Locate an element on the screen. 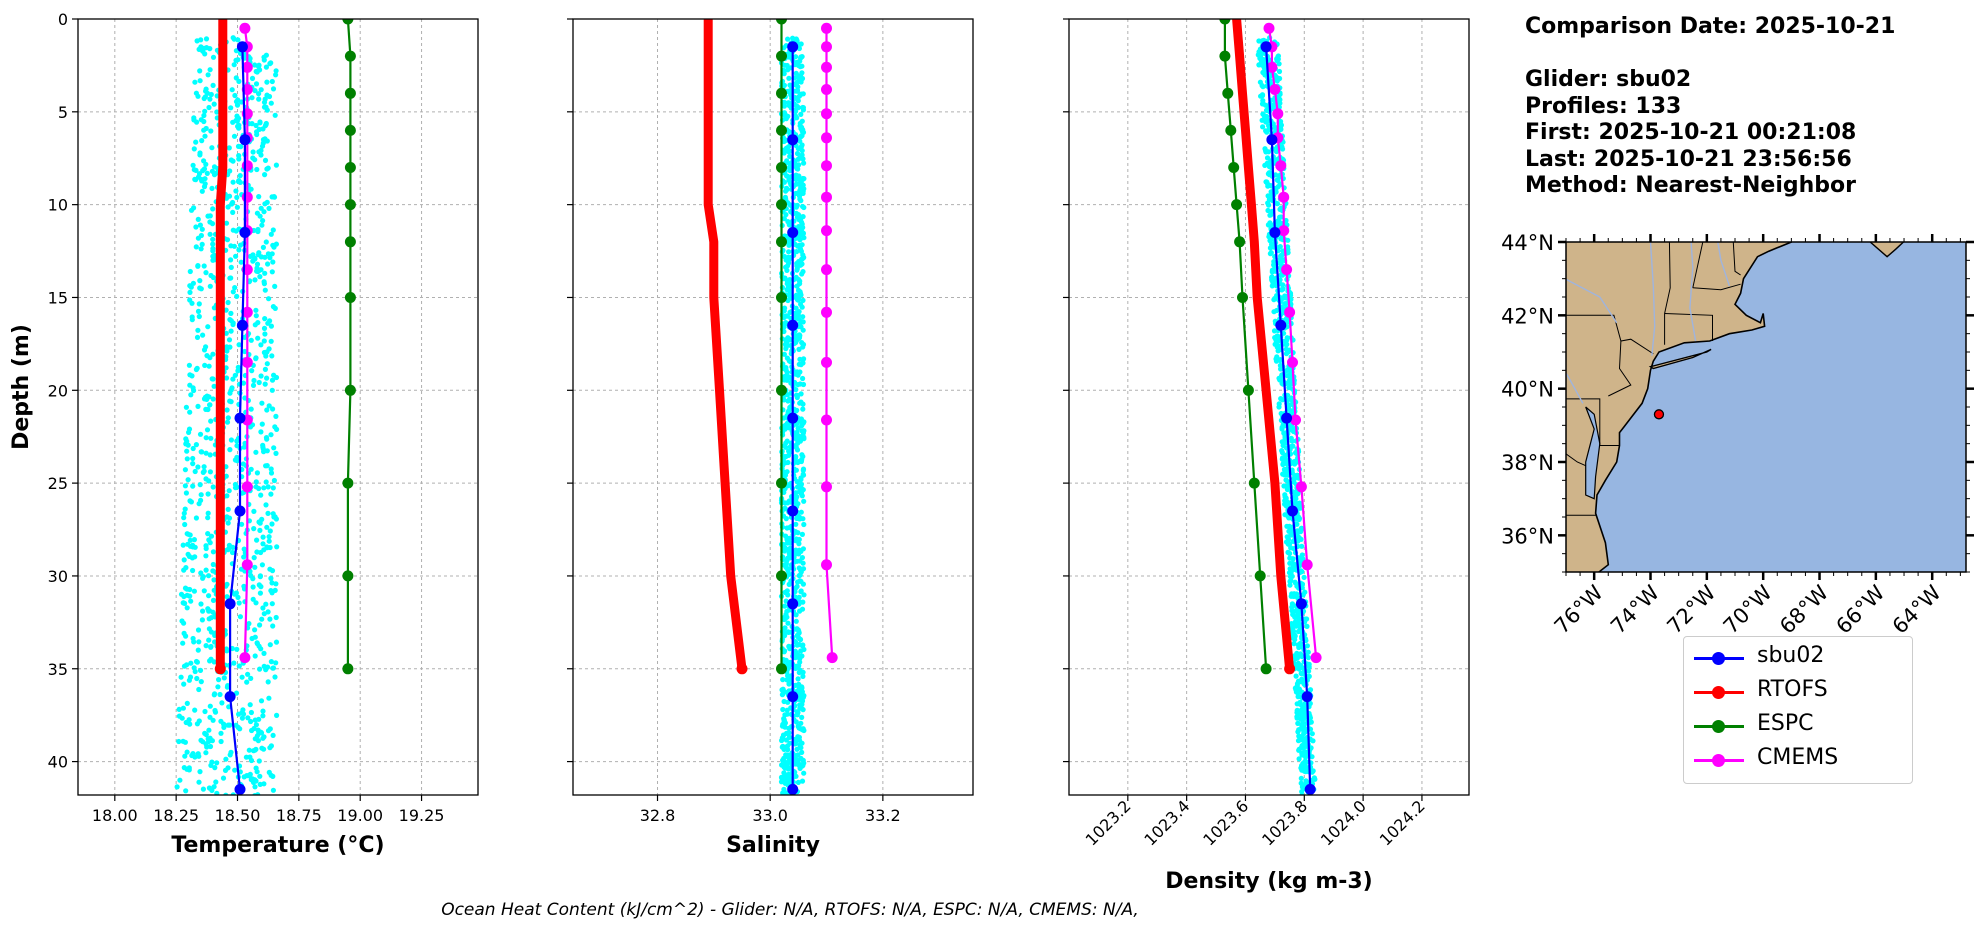 The width and height of the screenshot is (1978, 934). x-tick-label: 1023.8 is located at coordinates (1284, 822).